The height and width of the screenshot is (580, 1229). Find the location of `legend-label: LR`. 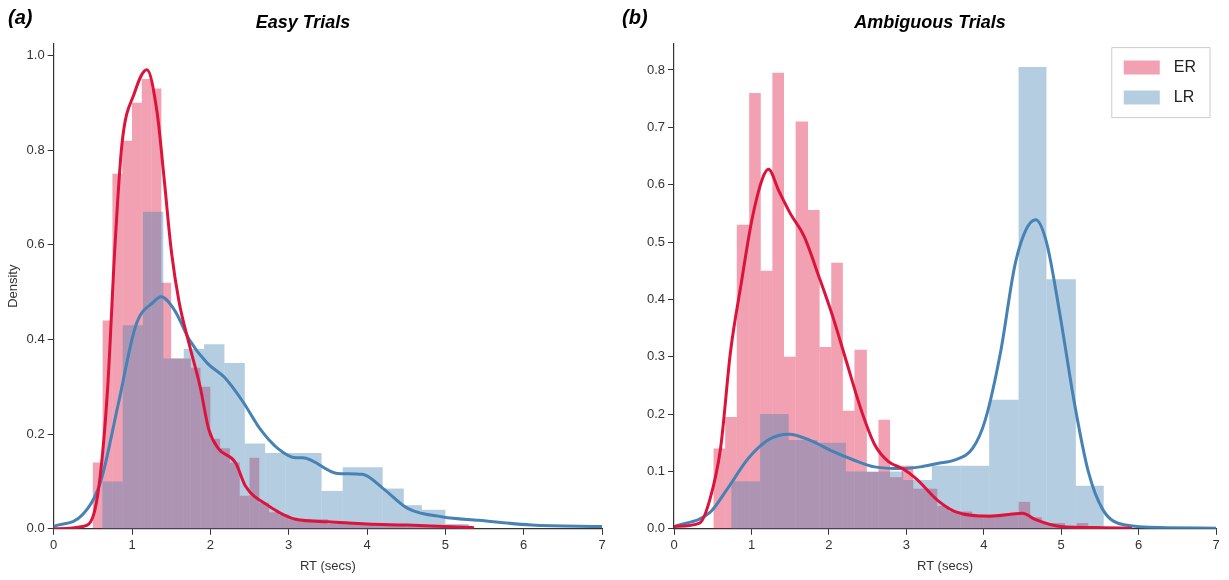

legend-label: LR is located at coordinates (1184, 97).